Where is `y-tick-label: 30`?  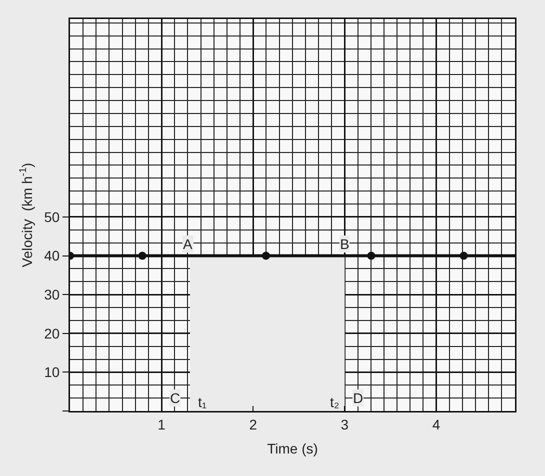
y-tick-label: 30 is located at coordinates (52, 294).